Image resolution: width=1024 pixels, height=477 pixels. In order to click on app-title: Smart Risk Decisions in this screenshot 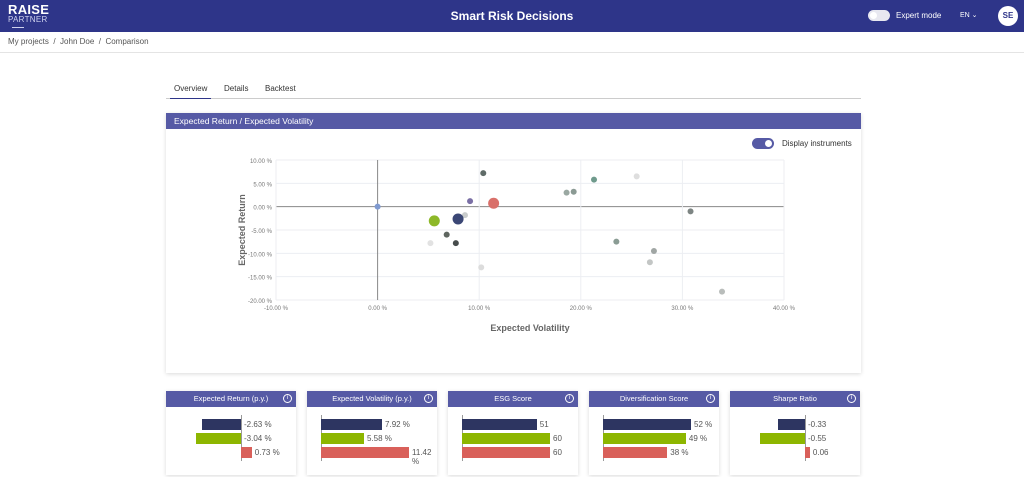, I will do `click(512, 16)`.